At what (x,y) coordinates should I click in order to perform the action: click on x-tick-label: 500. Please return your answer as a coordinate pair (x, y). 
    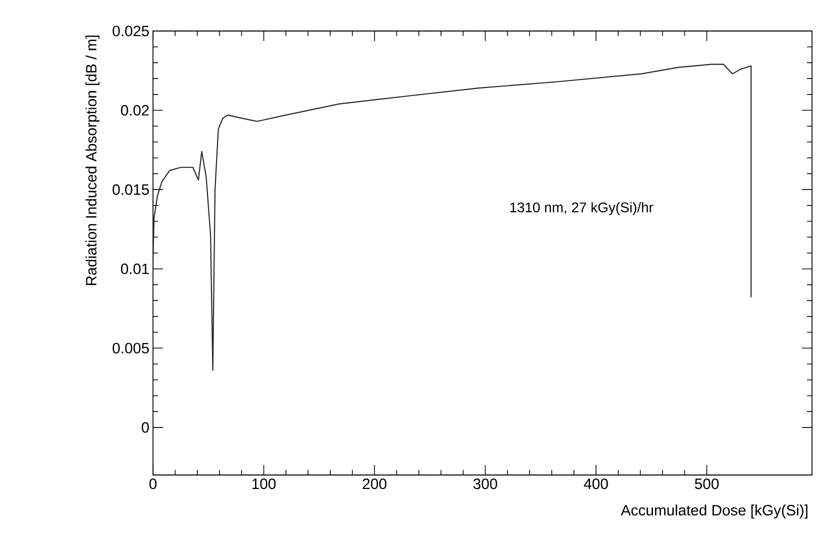
    Looking at the image, I should click on (706, 484).